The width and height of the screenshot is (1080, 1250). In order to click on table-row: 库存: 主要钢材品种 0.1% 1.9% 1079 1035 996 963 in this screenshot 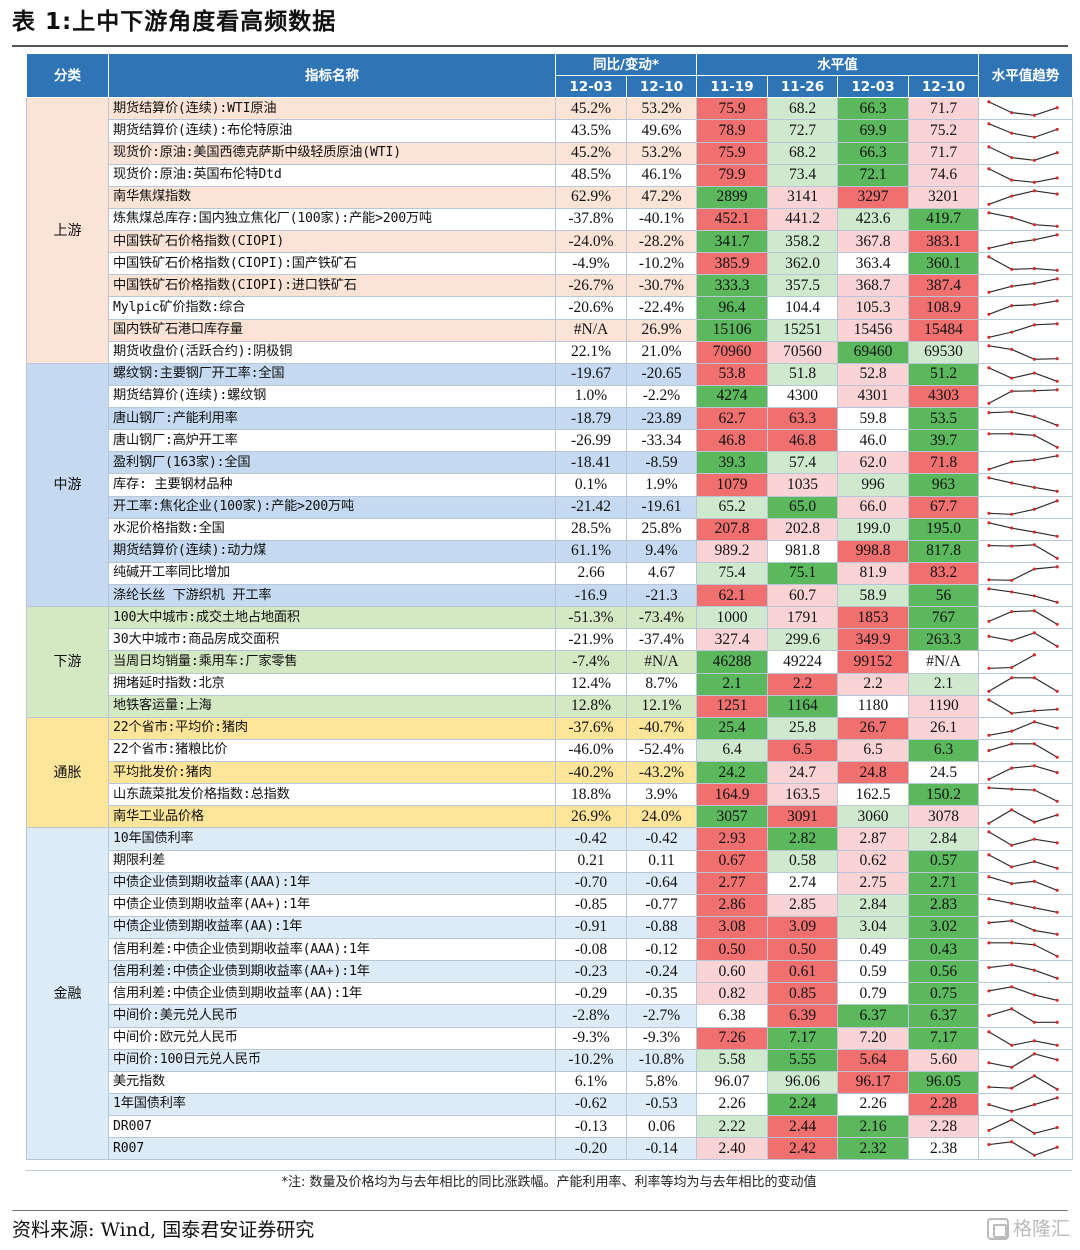, I will do `click(550, 485)`.